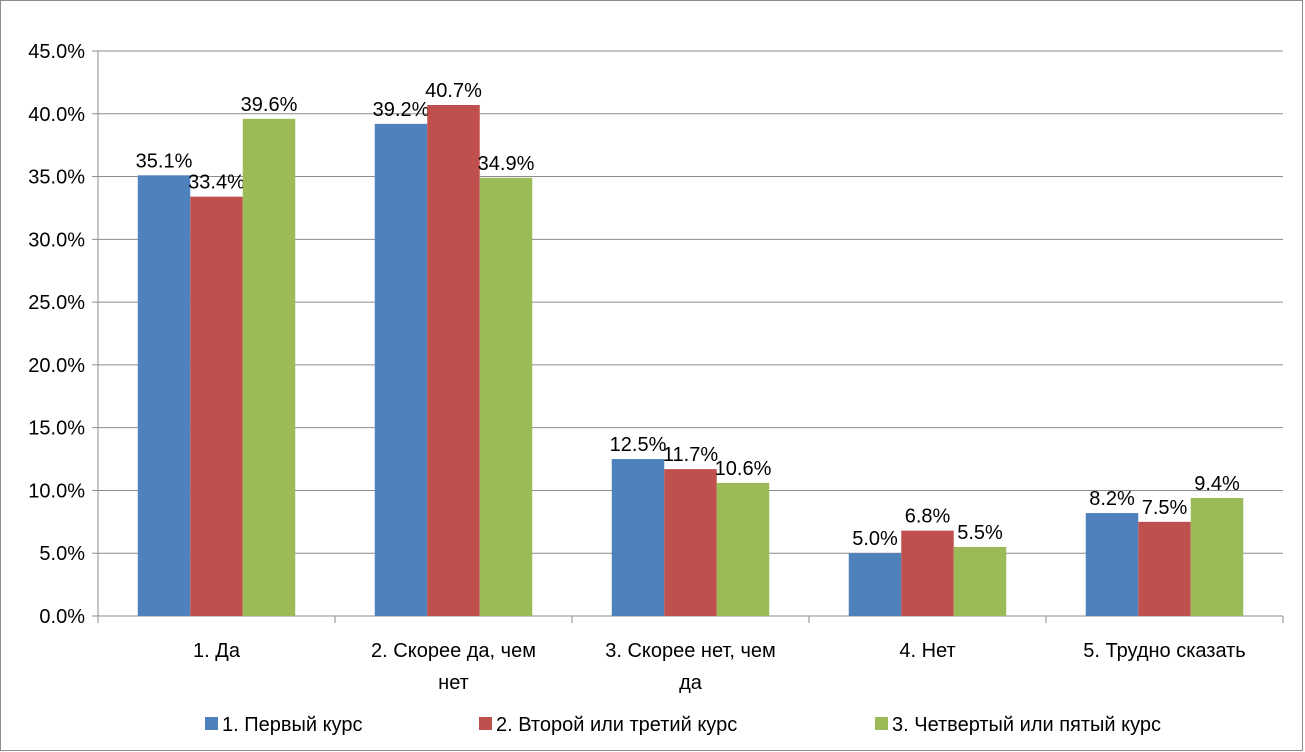 The width and height of the screenshot is (1305, 752). What do you see at coordinates (56, 115) in the screenshot?
I see `y-tick-label: 40.0%` at bounding box center [56, 115].